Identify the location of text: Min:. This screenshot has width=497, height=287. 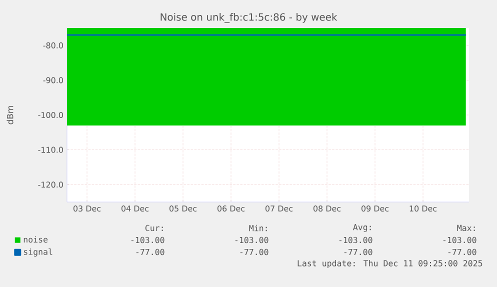
(258, 228).